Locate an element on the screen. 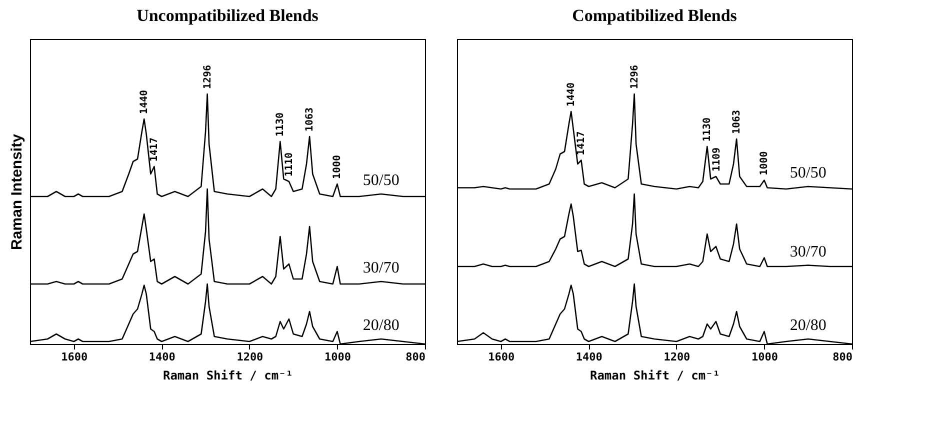  annotation: 1110 is located at coordinates (289, 164).